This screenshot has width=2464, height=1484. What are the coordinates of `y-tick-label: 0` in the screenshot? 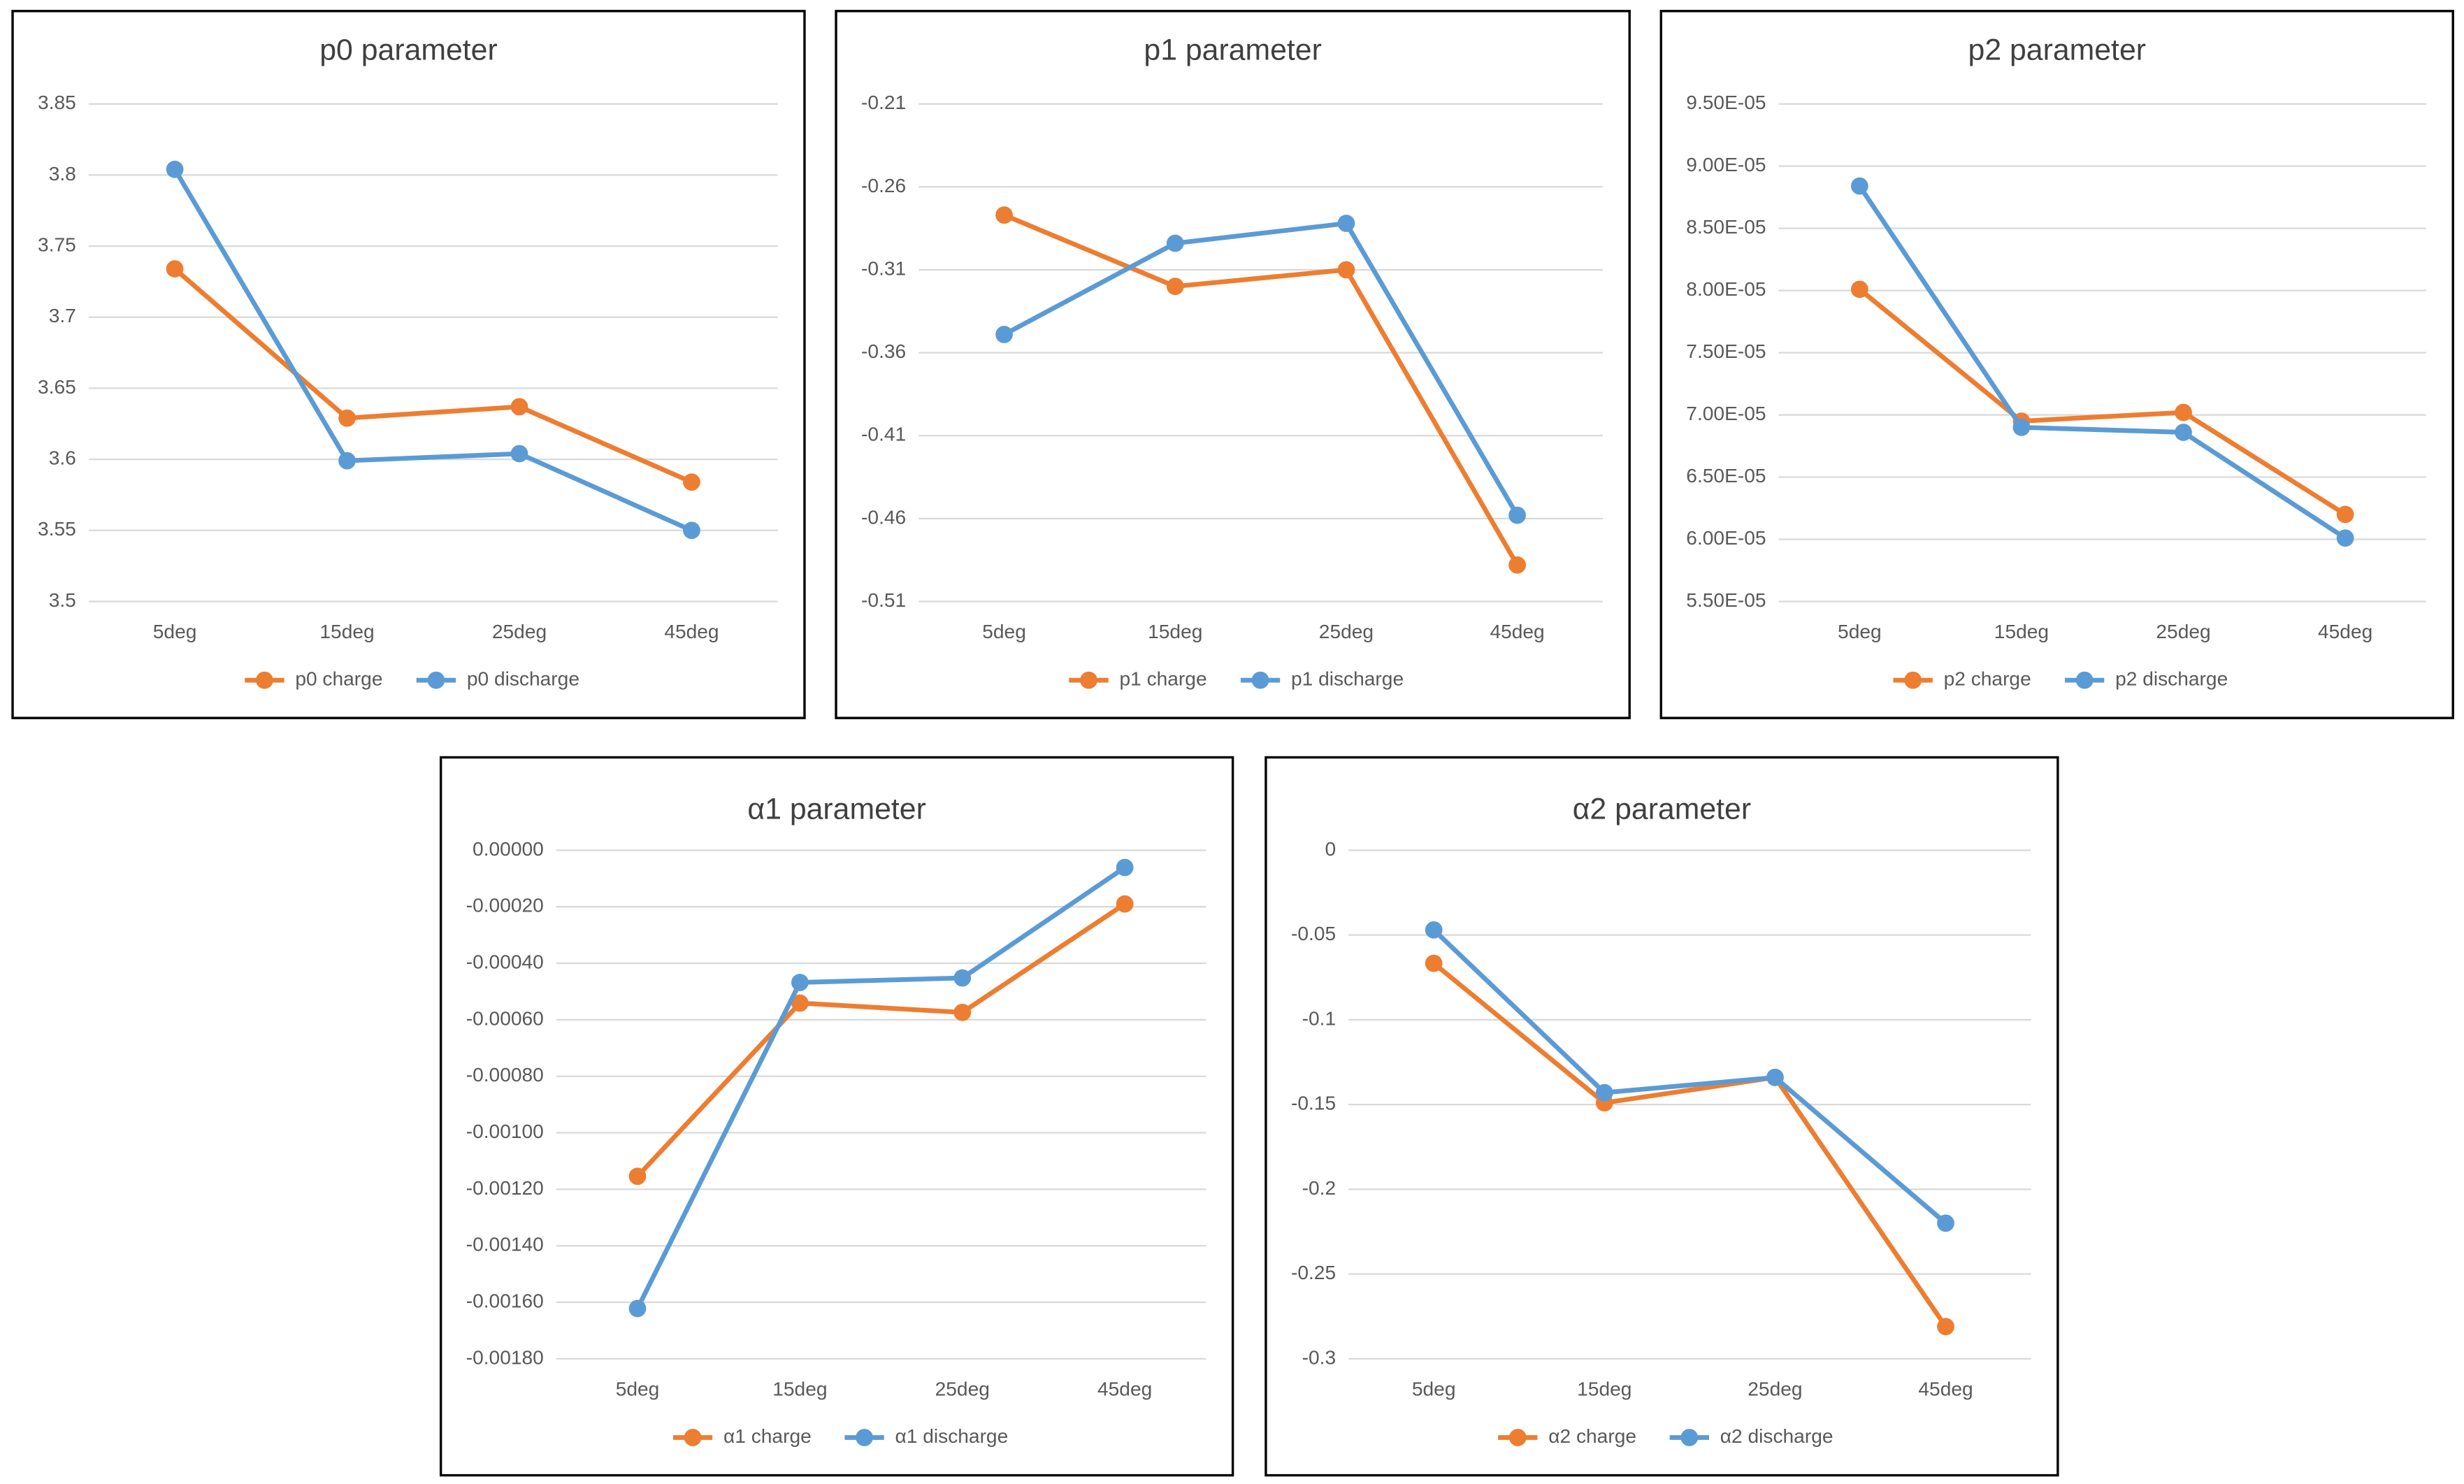 It's located at (1330, 849).